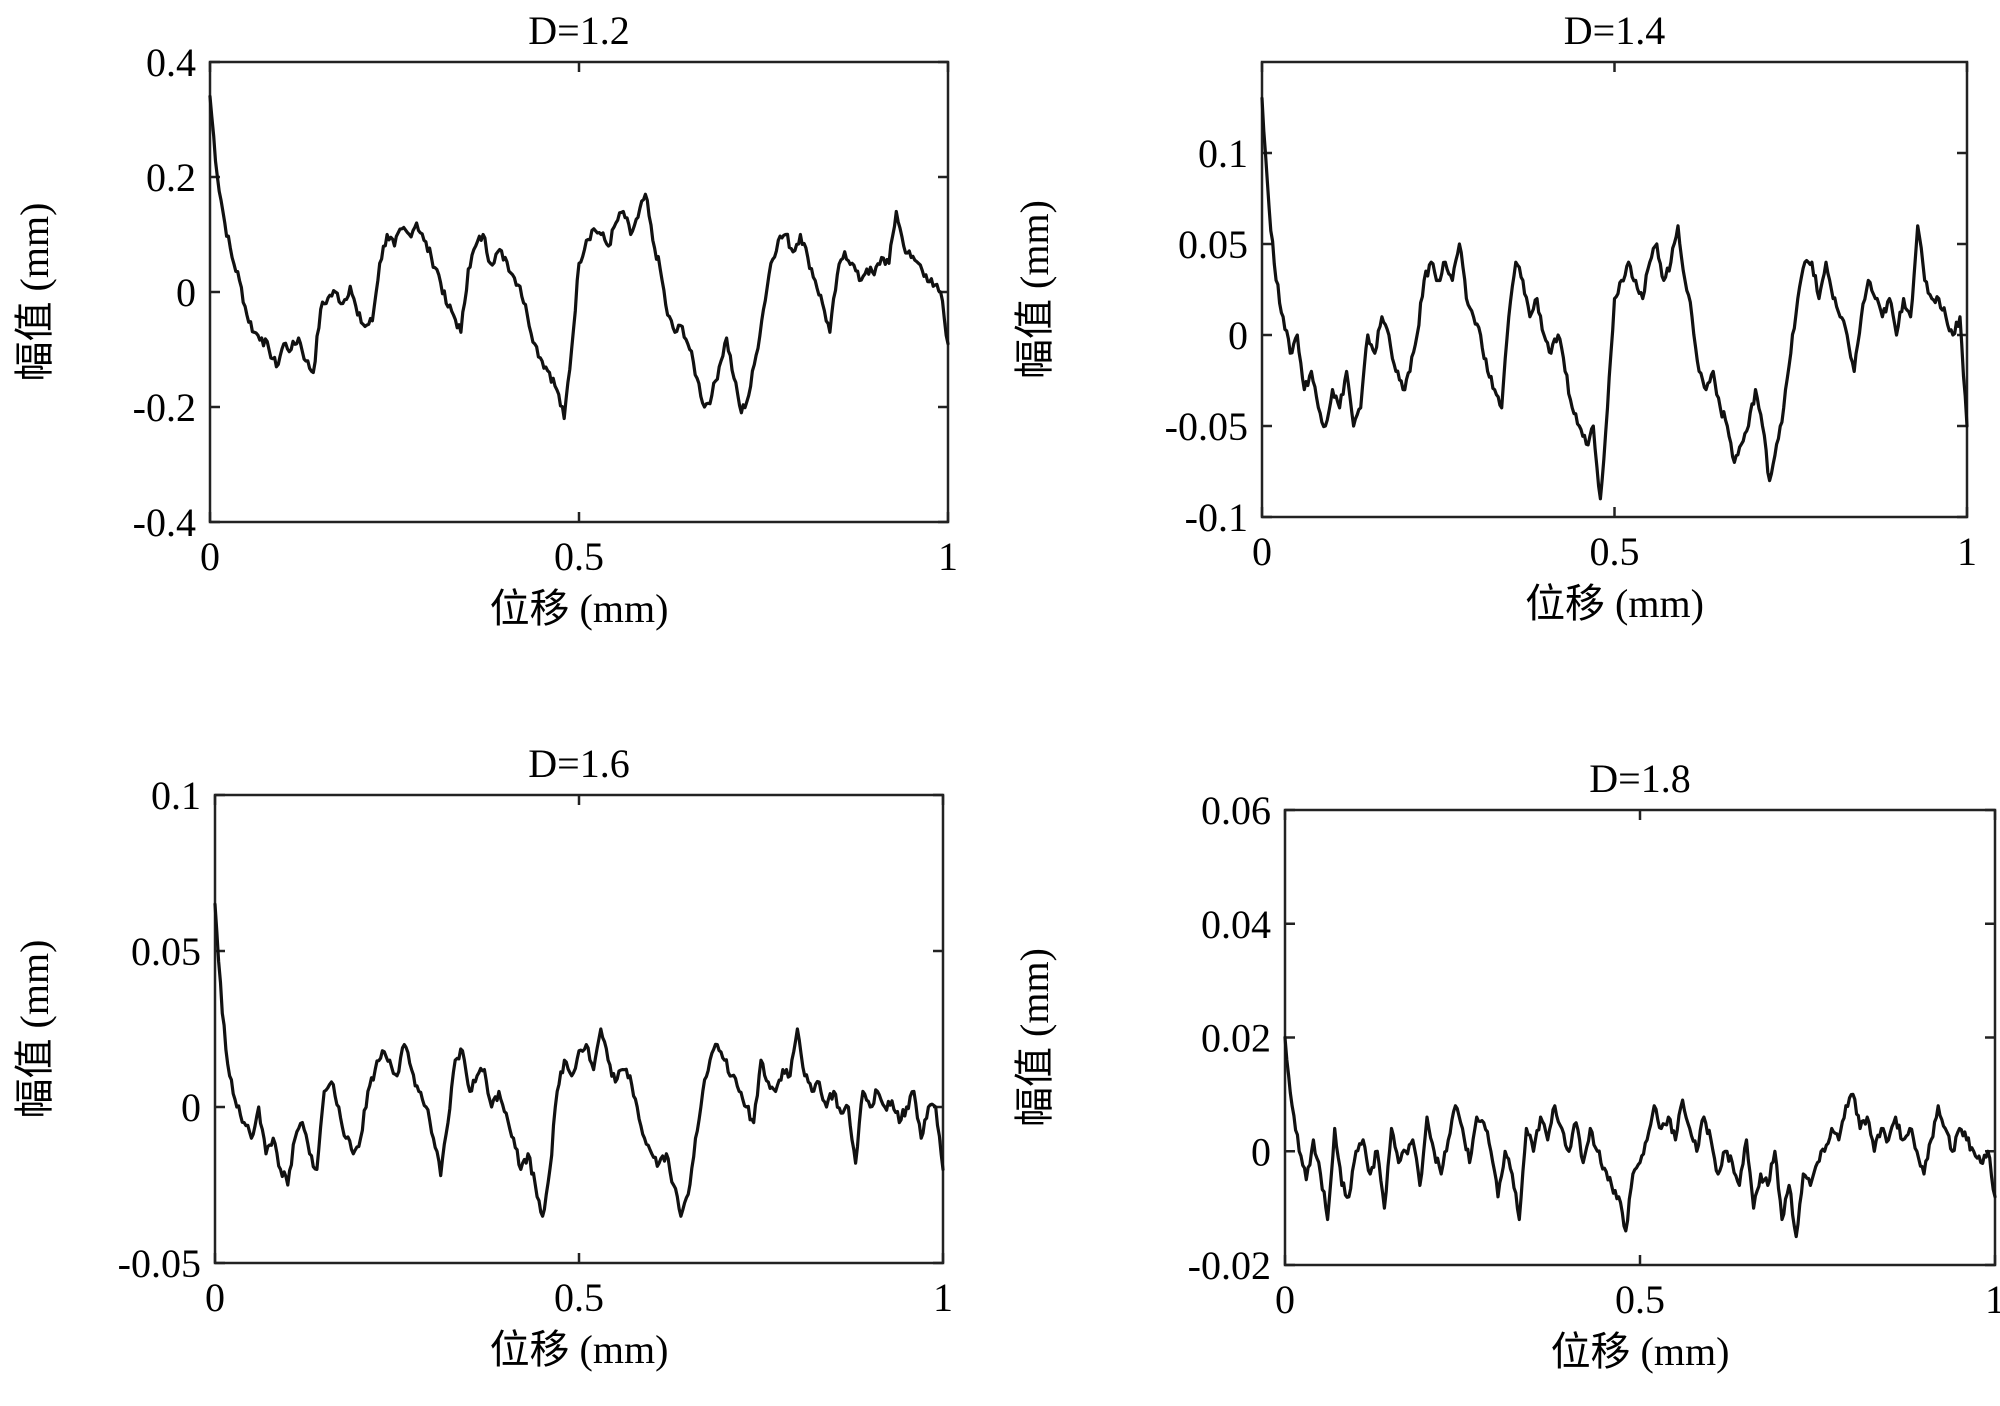  Describe the element at coordinates (1236, 924) in the screenshot. I see `y-tick-label: 0.04` at that location.